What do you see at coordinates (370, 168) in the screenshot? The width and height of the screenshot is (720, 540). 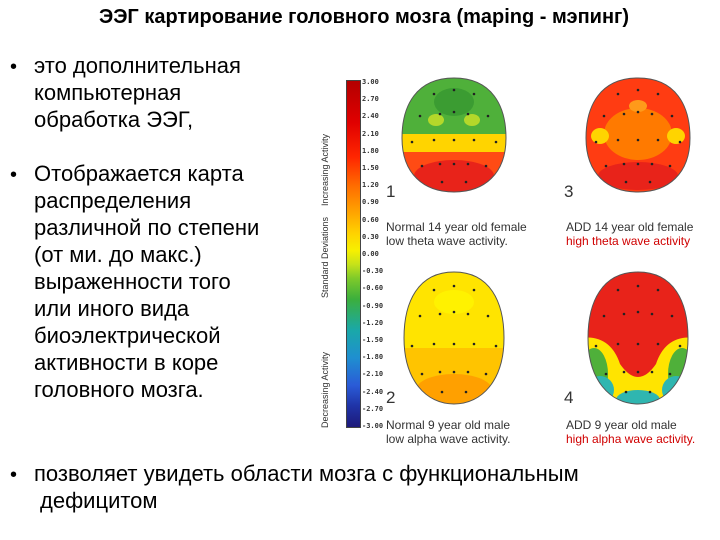 I see `scale-tick-label: 1.50` at bounding box center [370, 168].